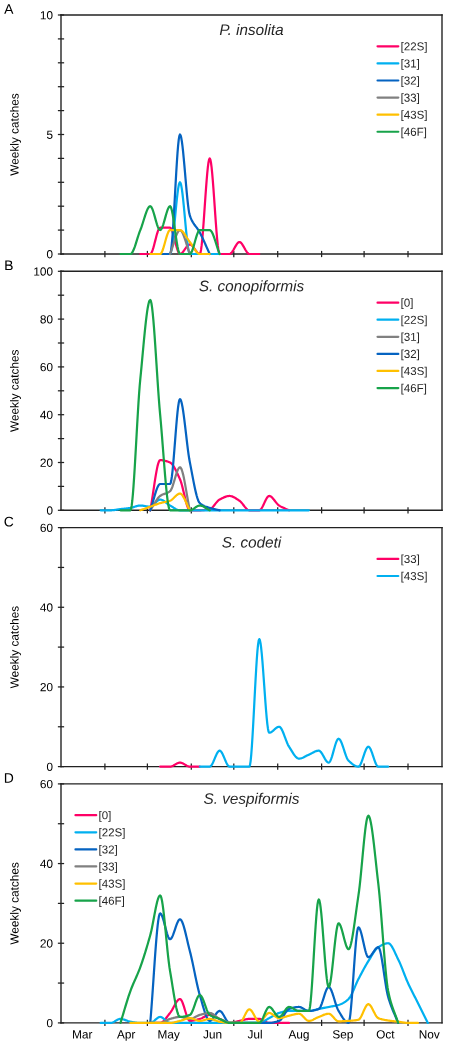  What do you see at coordinates (212, 1034) in the screenshot?
I see `x-tick-label: Jun` at bounding box center [212, 1034].